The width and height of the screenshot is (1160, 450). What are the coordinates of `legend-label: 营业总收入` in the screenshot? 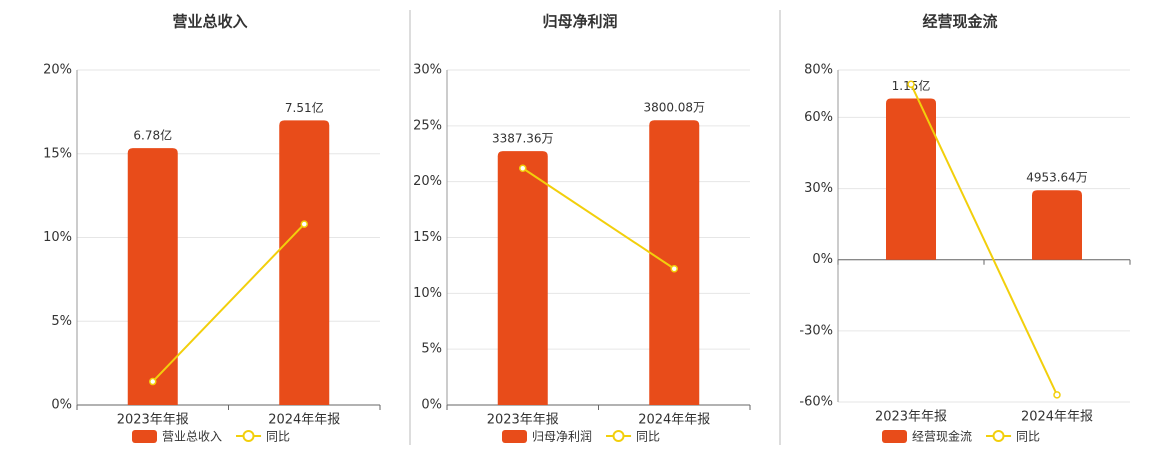 It's located at (192, 437).